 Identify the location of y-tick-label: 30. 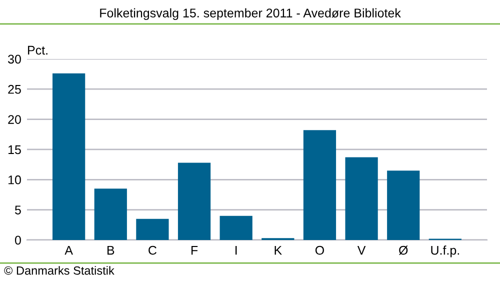
(14, 59).